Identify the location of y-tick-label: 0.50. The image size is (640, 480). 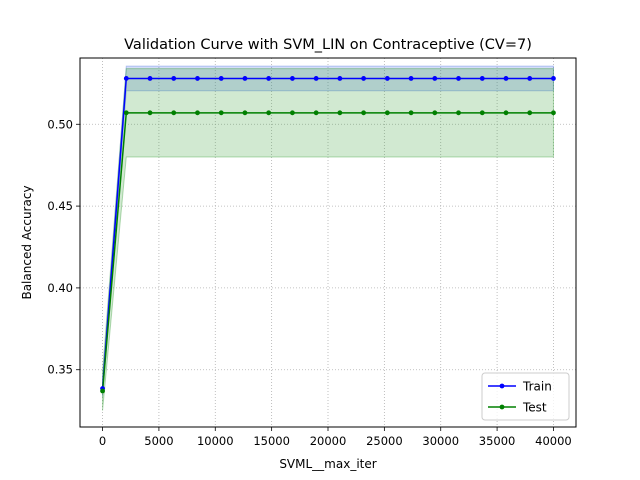
(60, 124).